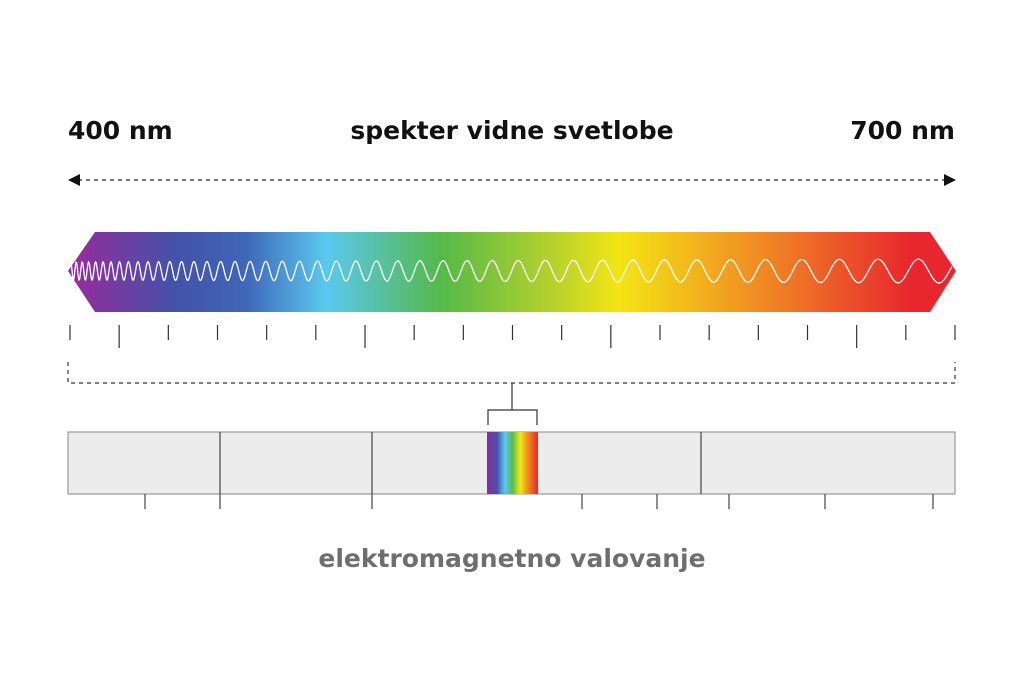 The image size is (1024, 683). Describe the element at coordinates (512, 404) in the screenshot. I see `connector` at that location.